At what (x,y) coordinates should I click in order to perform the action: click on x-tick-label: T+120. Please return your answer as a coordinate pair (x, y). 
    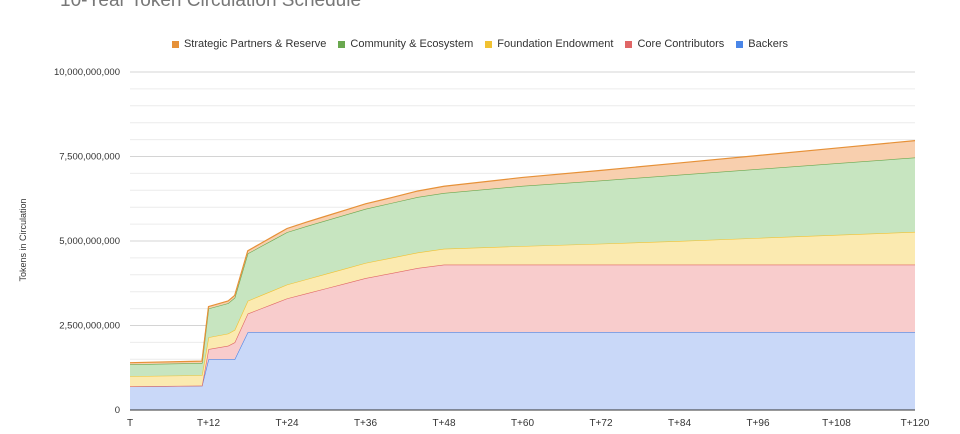
    Looking at the image, I should click on (915, 423).